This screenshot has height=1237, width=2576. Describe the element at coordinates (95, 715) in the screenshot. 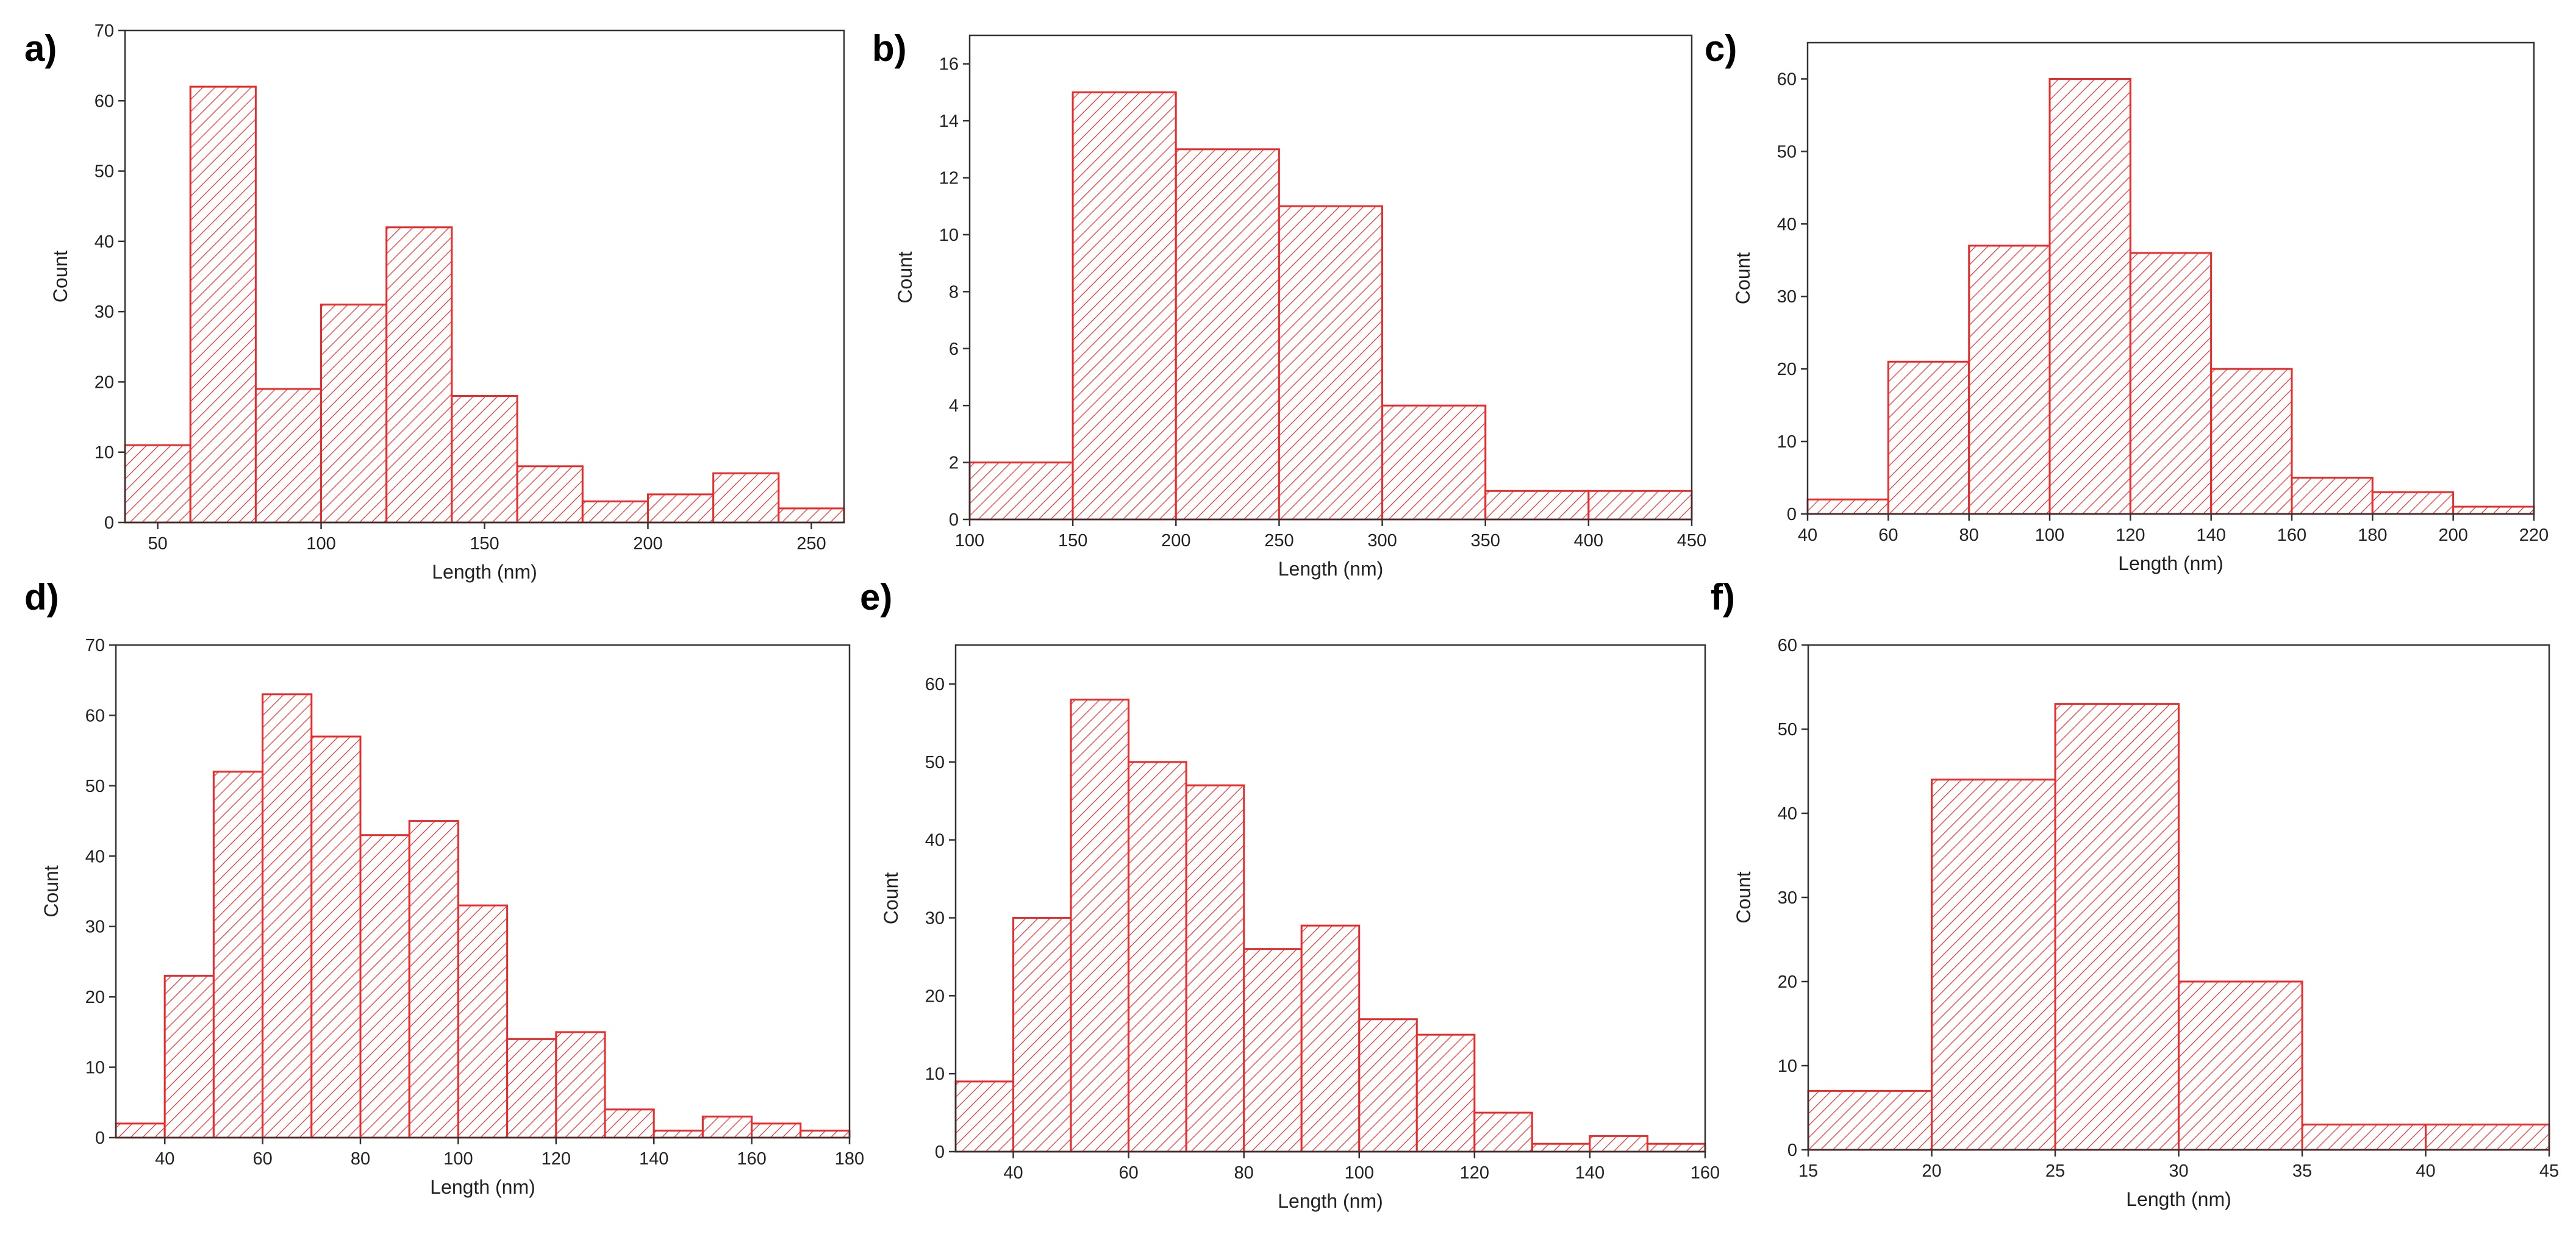

I see `panel-d-ytick-label-6: 60` at that location.